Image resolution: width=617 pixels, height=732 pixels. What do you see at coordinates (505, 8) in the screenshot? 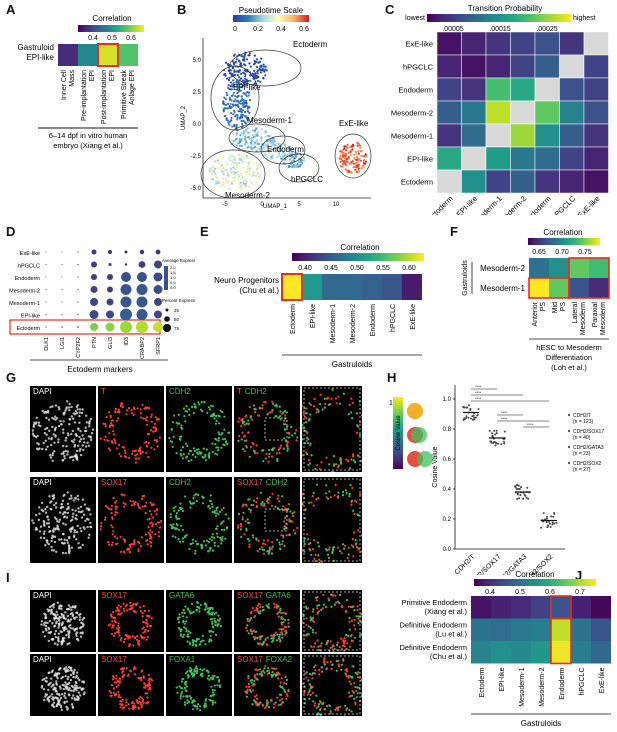
I see `colorbar-title: Transition Probability` at bounding box center [505, 8].